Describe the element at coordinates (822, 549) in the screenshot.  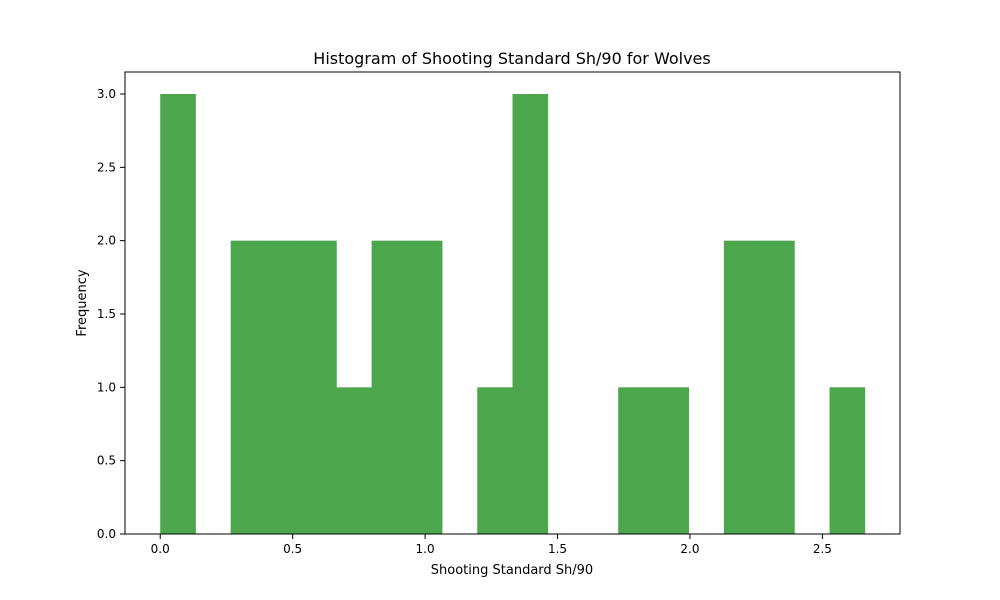
I see `x-tick-label: 2.5` at that location.